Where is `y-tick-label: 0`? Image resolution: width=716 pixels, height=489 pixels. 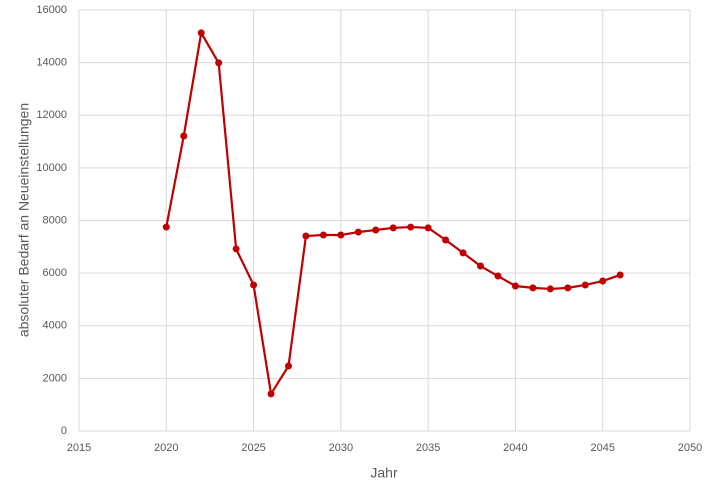 y-tick-label: 0 is located at coordinates (64, 431).